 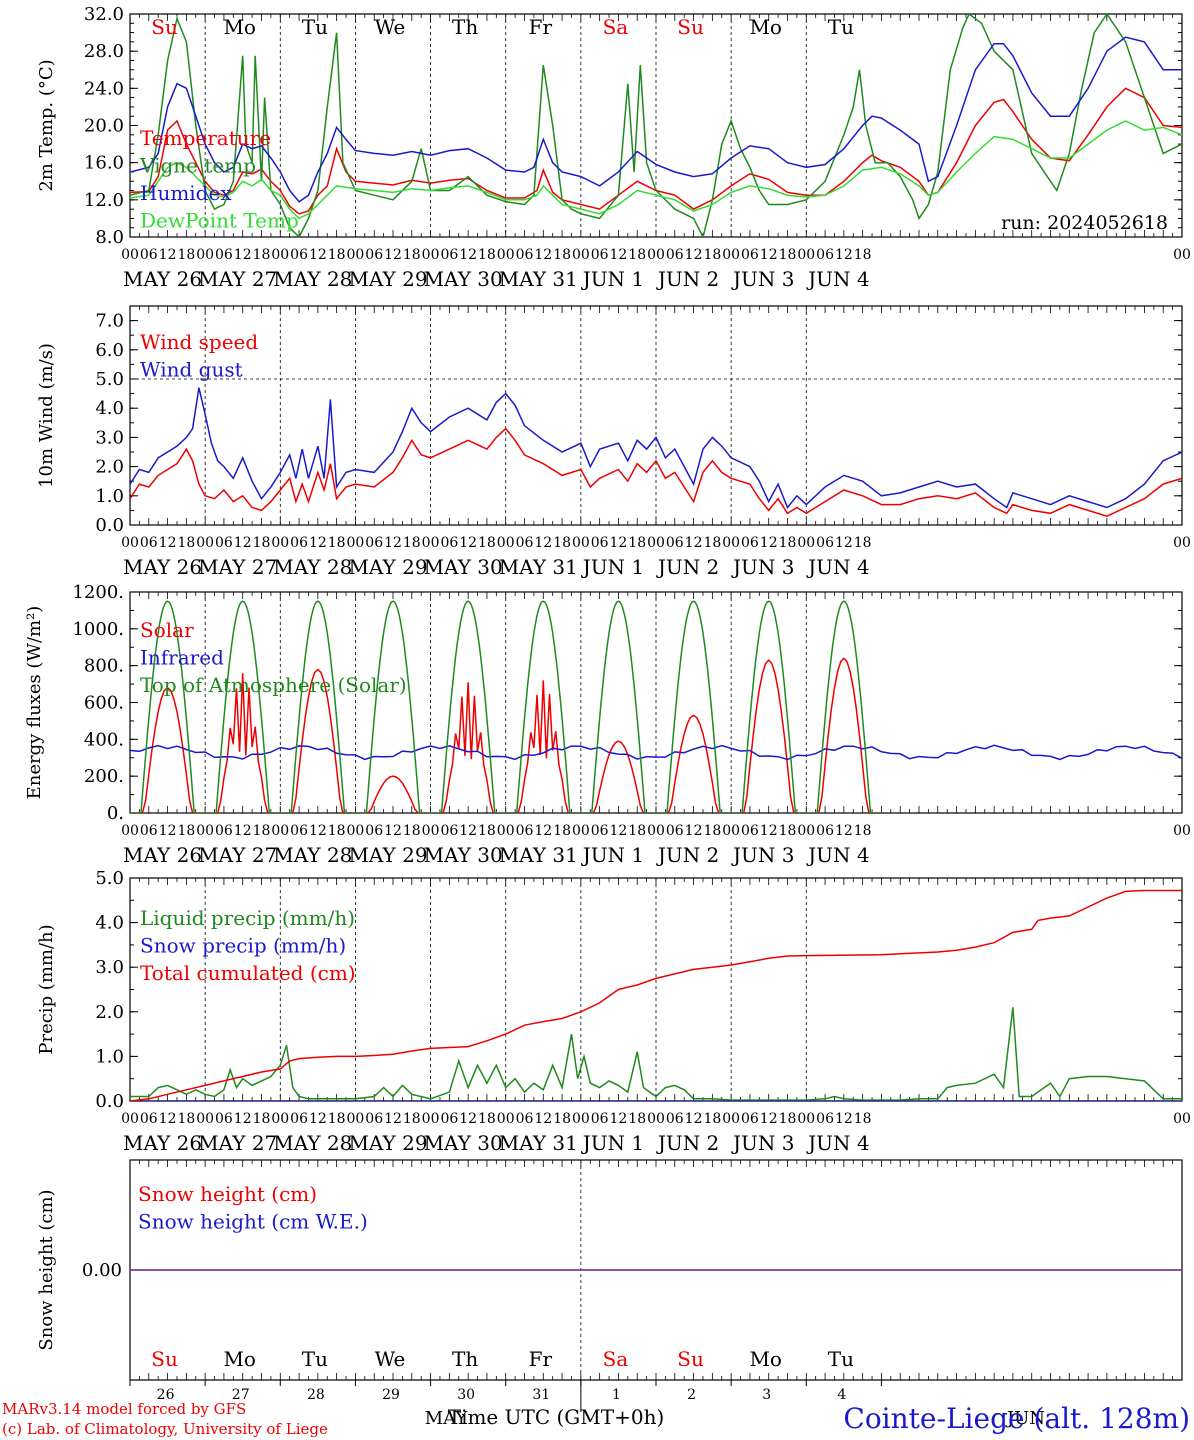 I want to click on day-number-label: 29, so click(x=391, y=1395).